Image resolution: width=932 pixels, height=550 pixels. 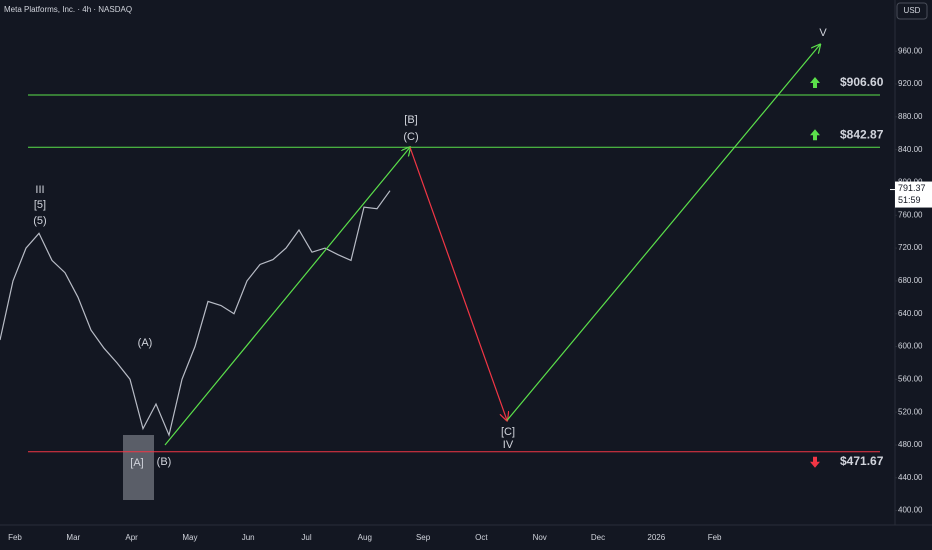 What do you see at coordinates (131, 537) in the screenshot?
I see `x-tick-label: Apr` at bounding box center [131, 537].